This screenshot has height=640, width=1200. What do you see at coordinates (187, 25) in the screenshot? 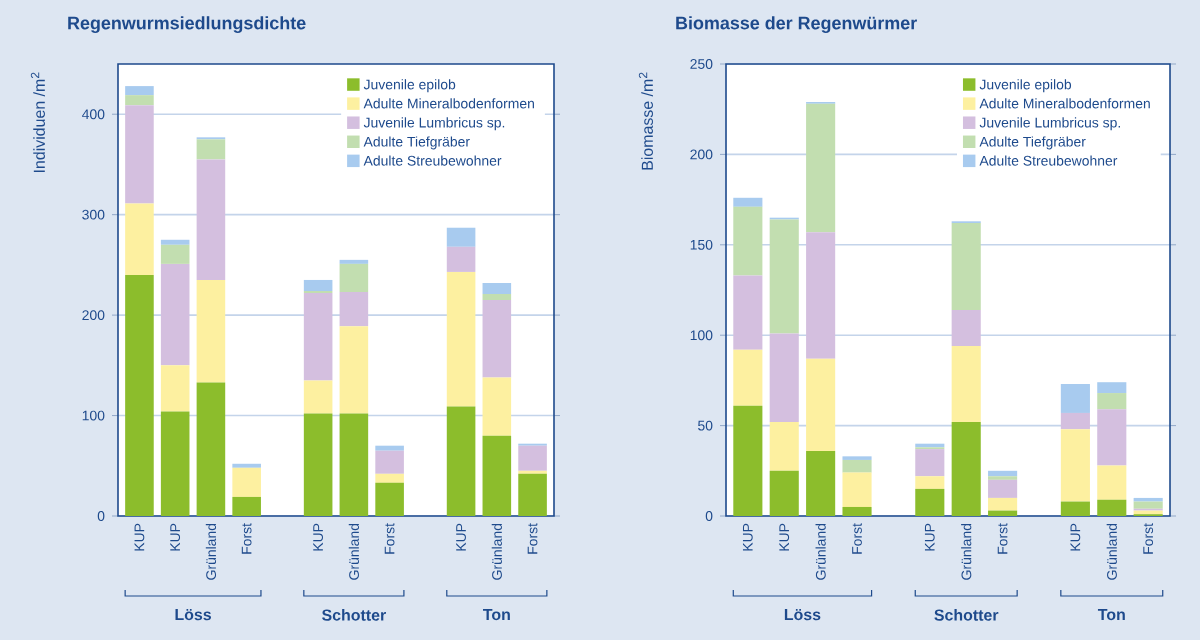
I see `chart-title: Regenwurmsiedlungsdichte` at bounding box center [187, 25].